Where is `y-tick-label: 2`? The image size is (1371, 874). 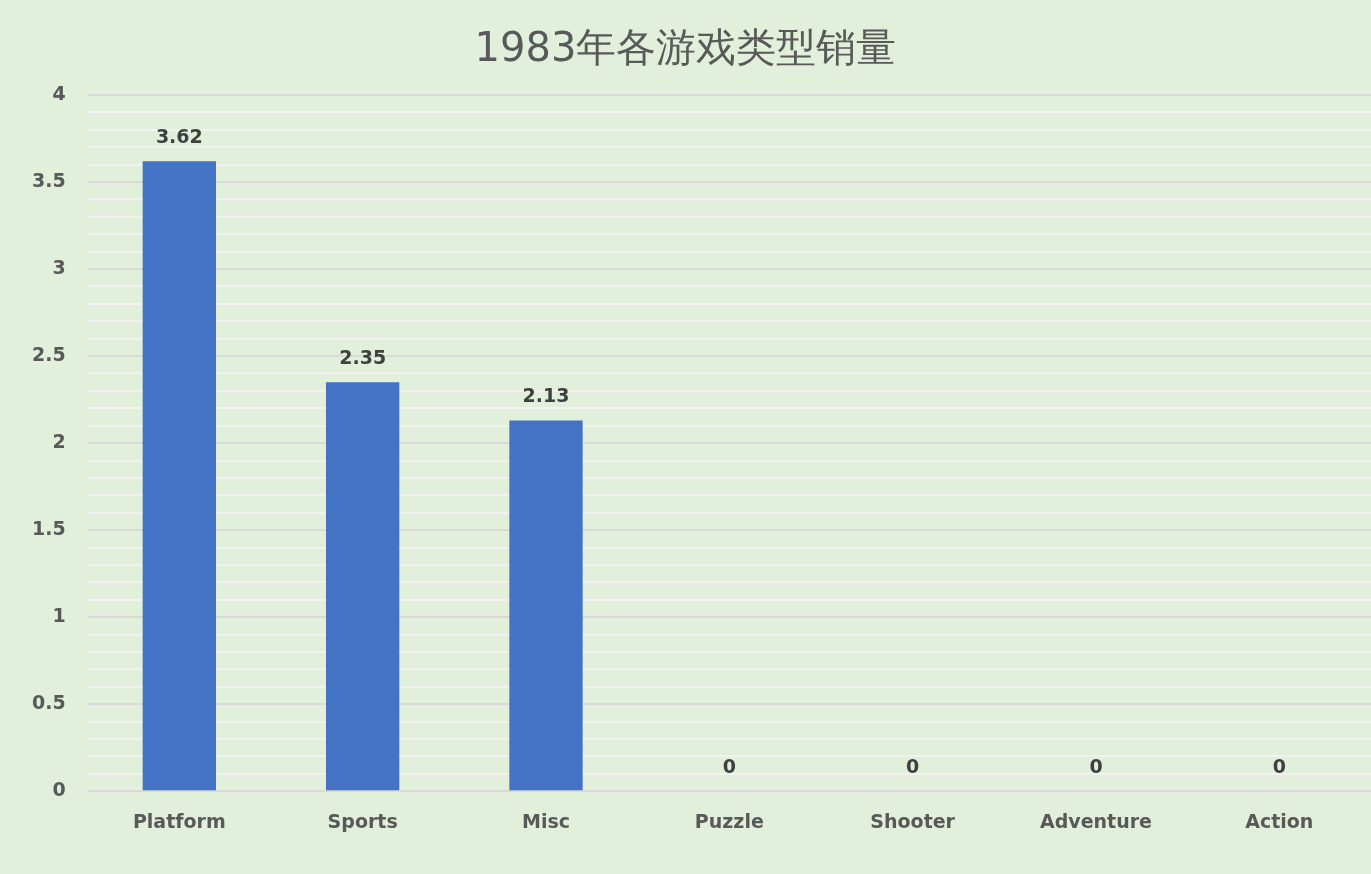 y-tick-label: 2 is located at coordinates (59, 441).